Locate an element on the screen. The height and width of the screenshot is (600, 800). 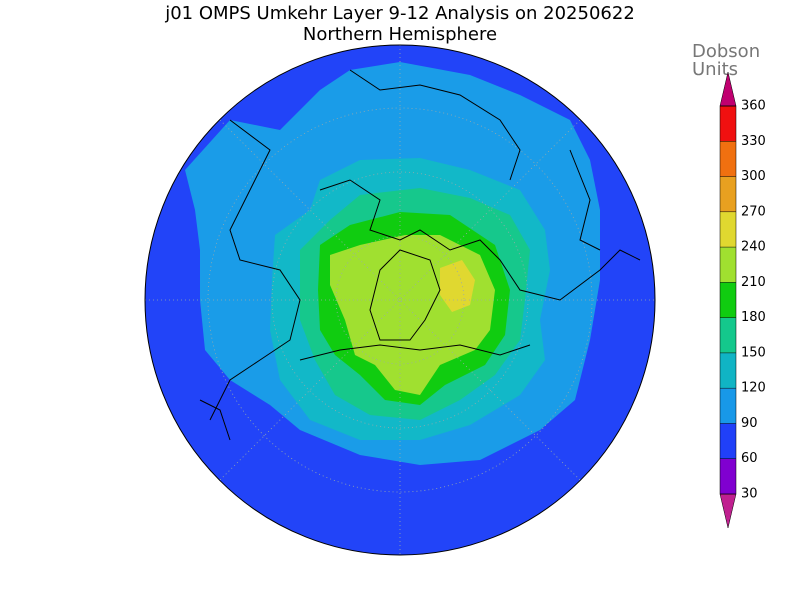
subtitle: Northern Hemisphere is located at coordinates (400, 34).